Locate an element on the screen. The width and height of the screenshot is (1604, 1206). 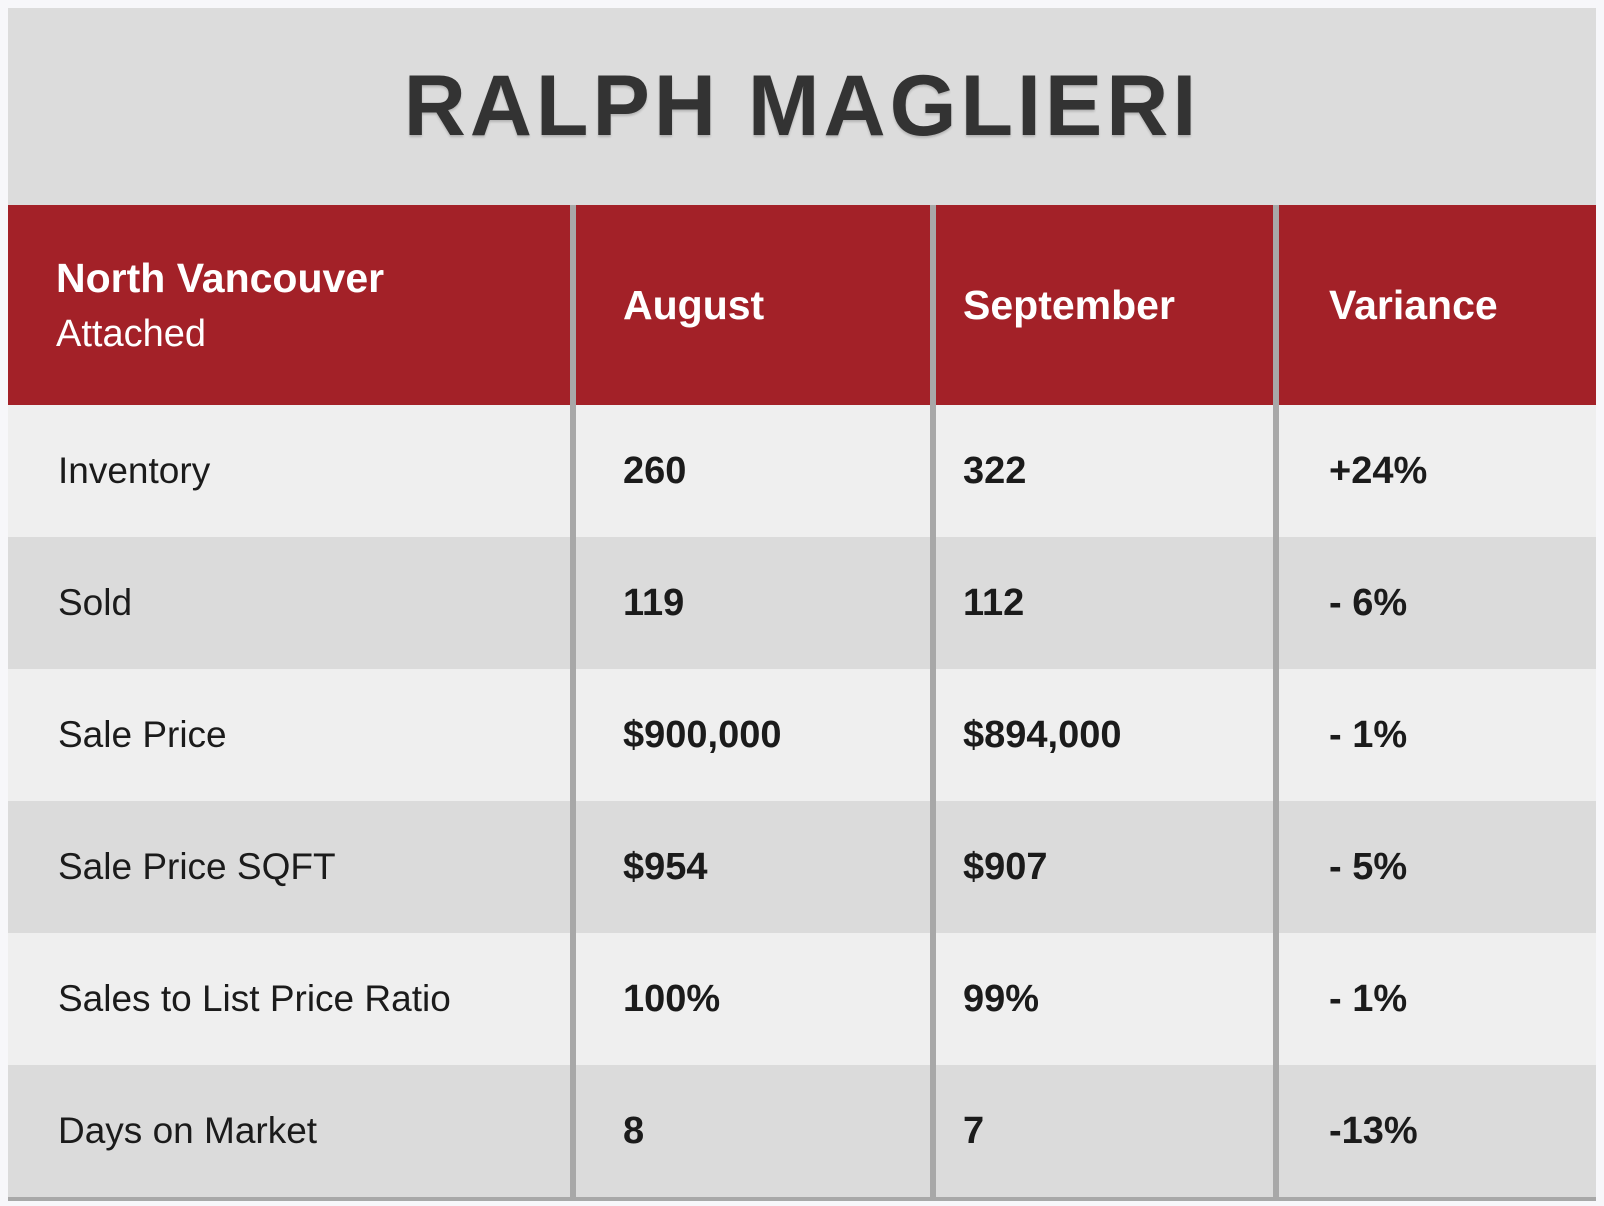
row-label-cell: Sold is located at coordinates (289, 603).